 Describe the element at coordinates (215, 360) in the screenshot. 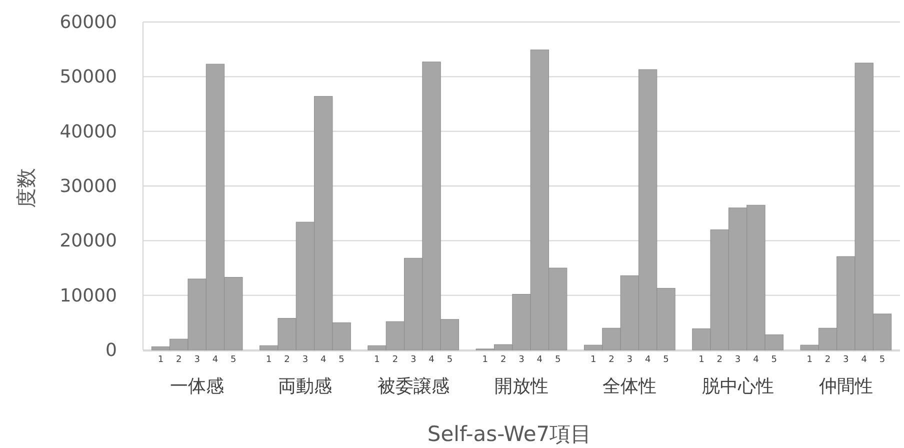

I see `series-label: 4` at that location.